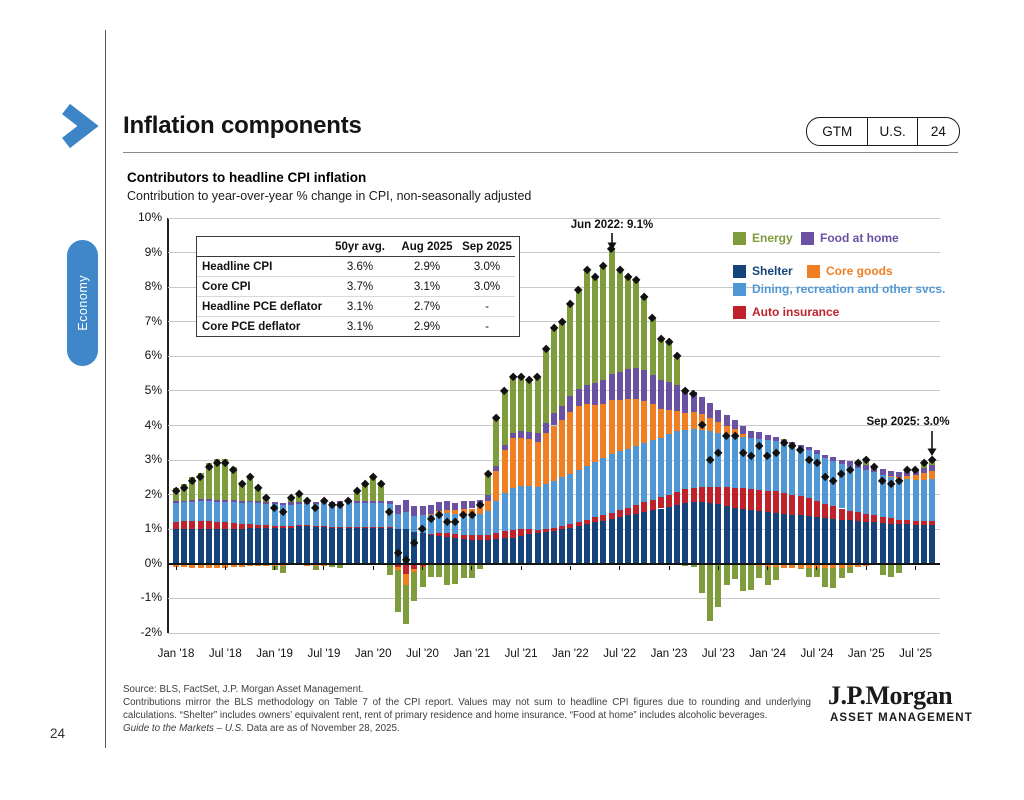  What do you see at coordinates (153, 459) in the screenshot?
I see `y-axis-label: 3%` at bounding box center [153, 459].